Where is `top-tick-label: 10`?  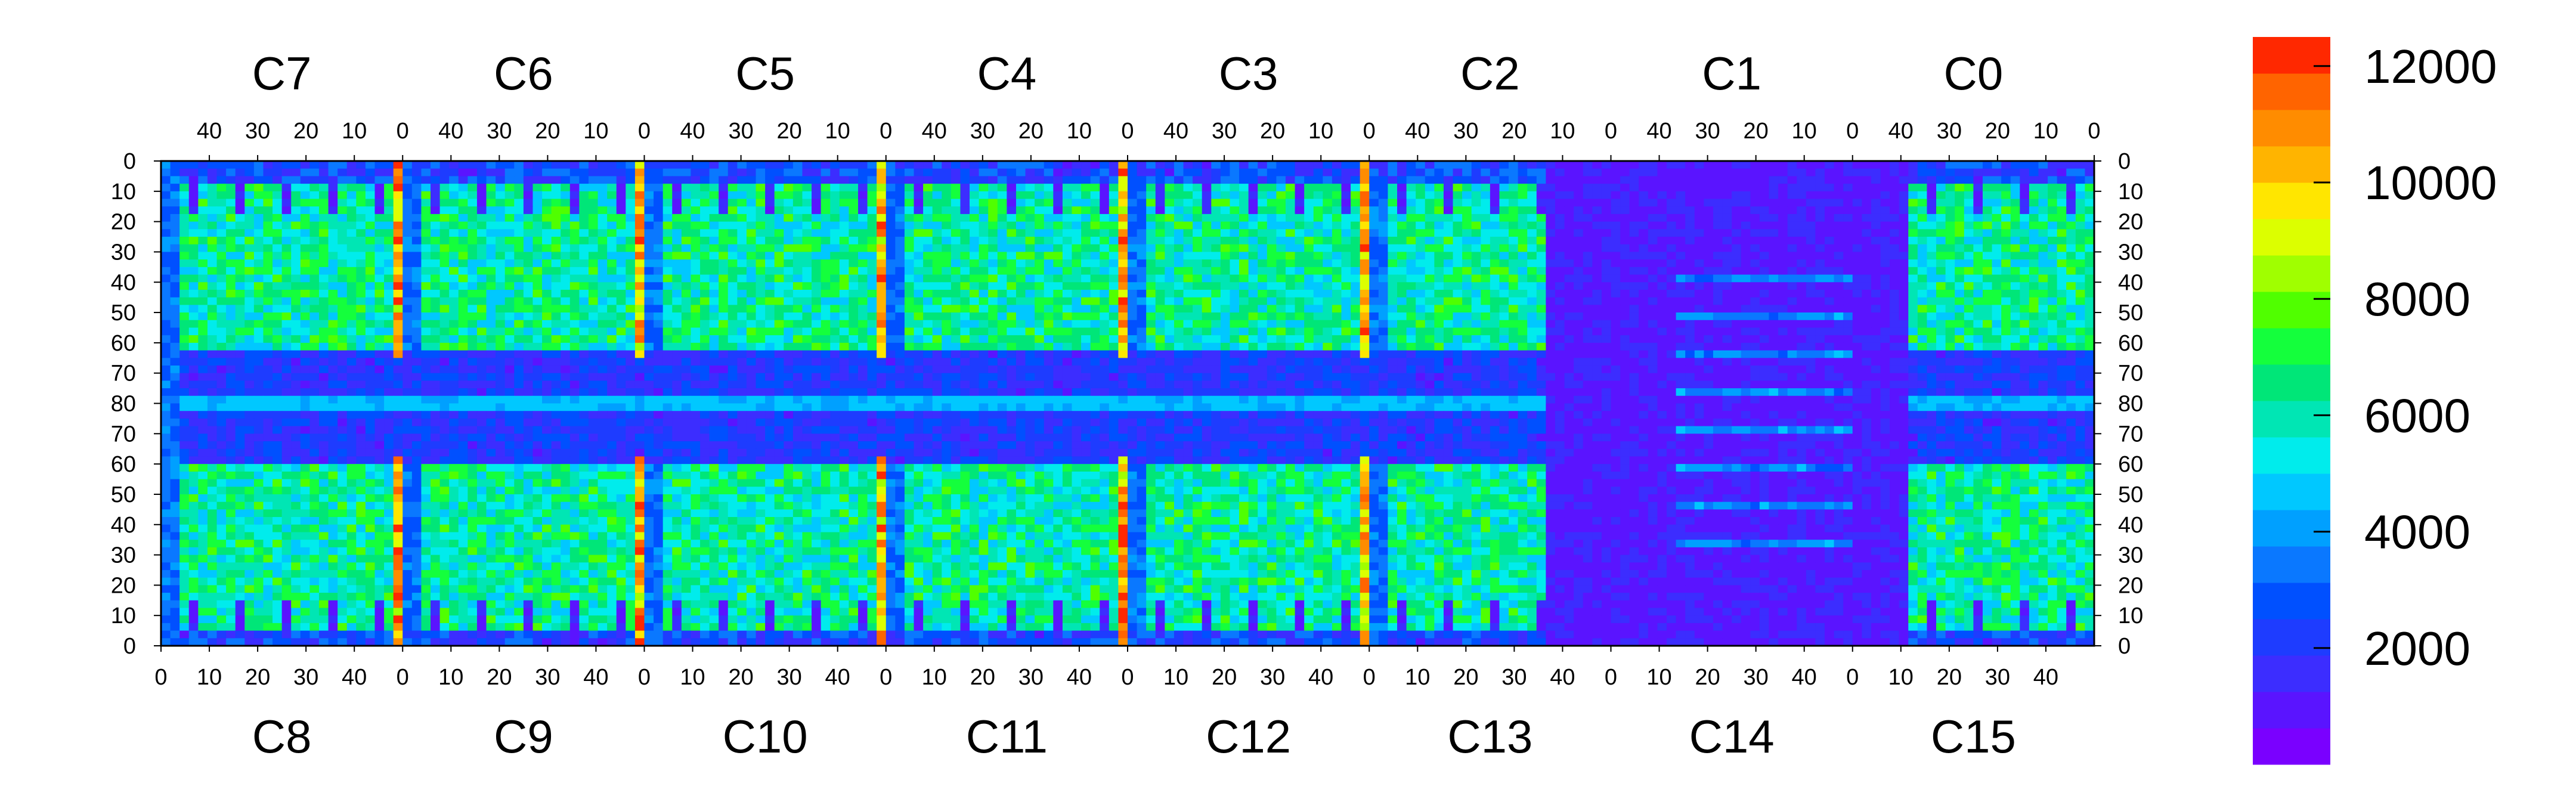 top-tick-label: 10 is located at coordinates (596, 132).